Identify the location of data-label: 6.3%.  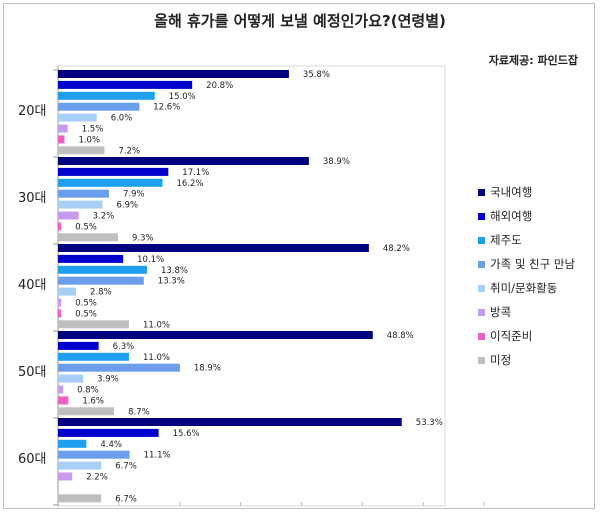
(124, 347).